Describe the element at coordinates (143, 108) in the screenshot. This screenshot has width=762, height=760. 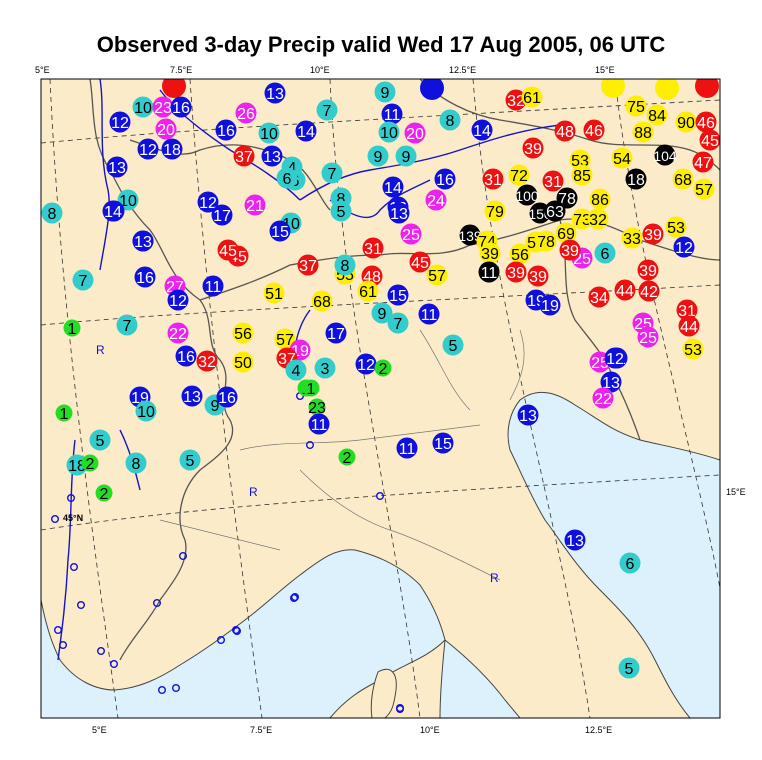
I see `station-value: 10` at that location.